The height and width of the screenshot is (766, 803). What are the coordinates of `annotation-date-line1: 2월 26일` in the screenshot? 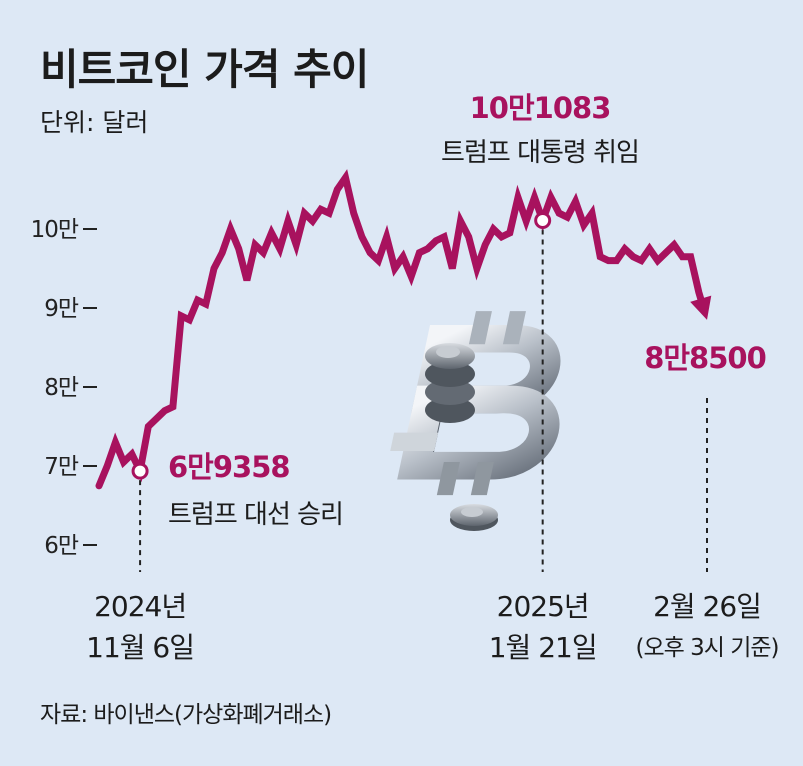 It's located at (707, 606).